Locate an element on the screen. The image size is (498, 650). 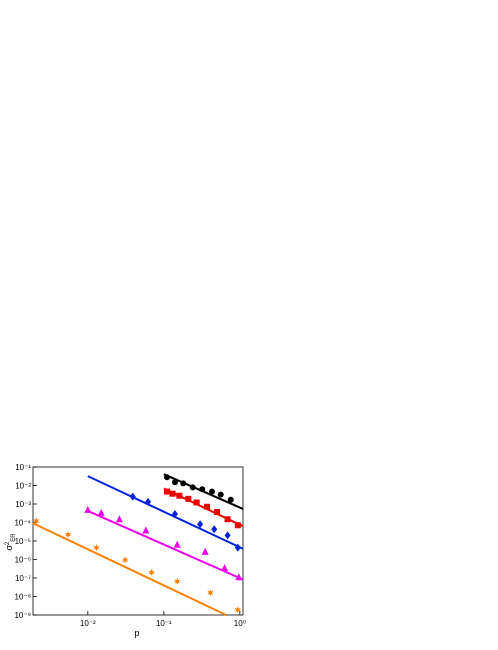
y-label-sup: 2 is located at coordinates (8, 543).